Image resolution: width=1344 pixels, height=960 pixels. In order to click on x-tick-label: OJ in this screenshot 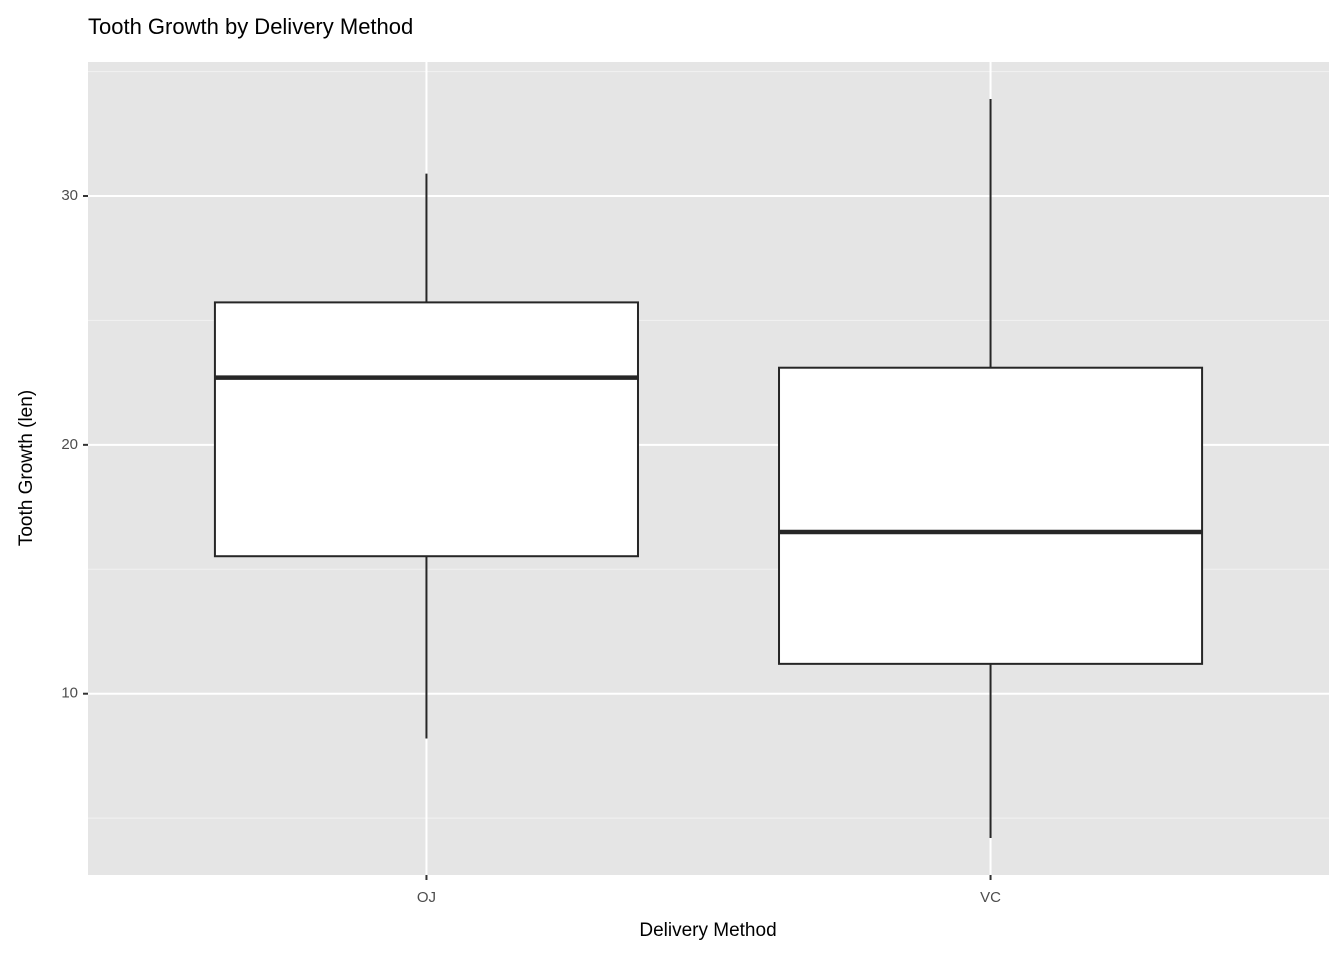, I will do `click(426, 897)`.